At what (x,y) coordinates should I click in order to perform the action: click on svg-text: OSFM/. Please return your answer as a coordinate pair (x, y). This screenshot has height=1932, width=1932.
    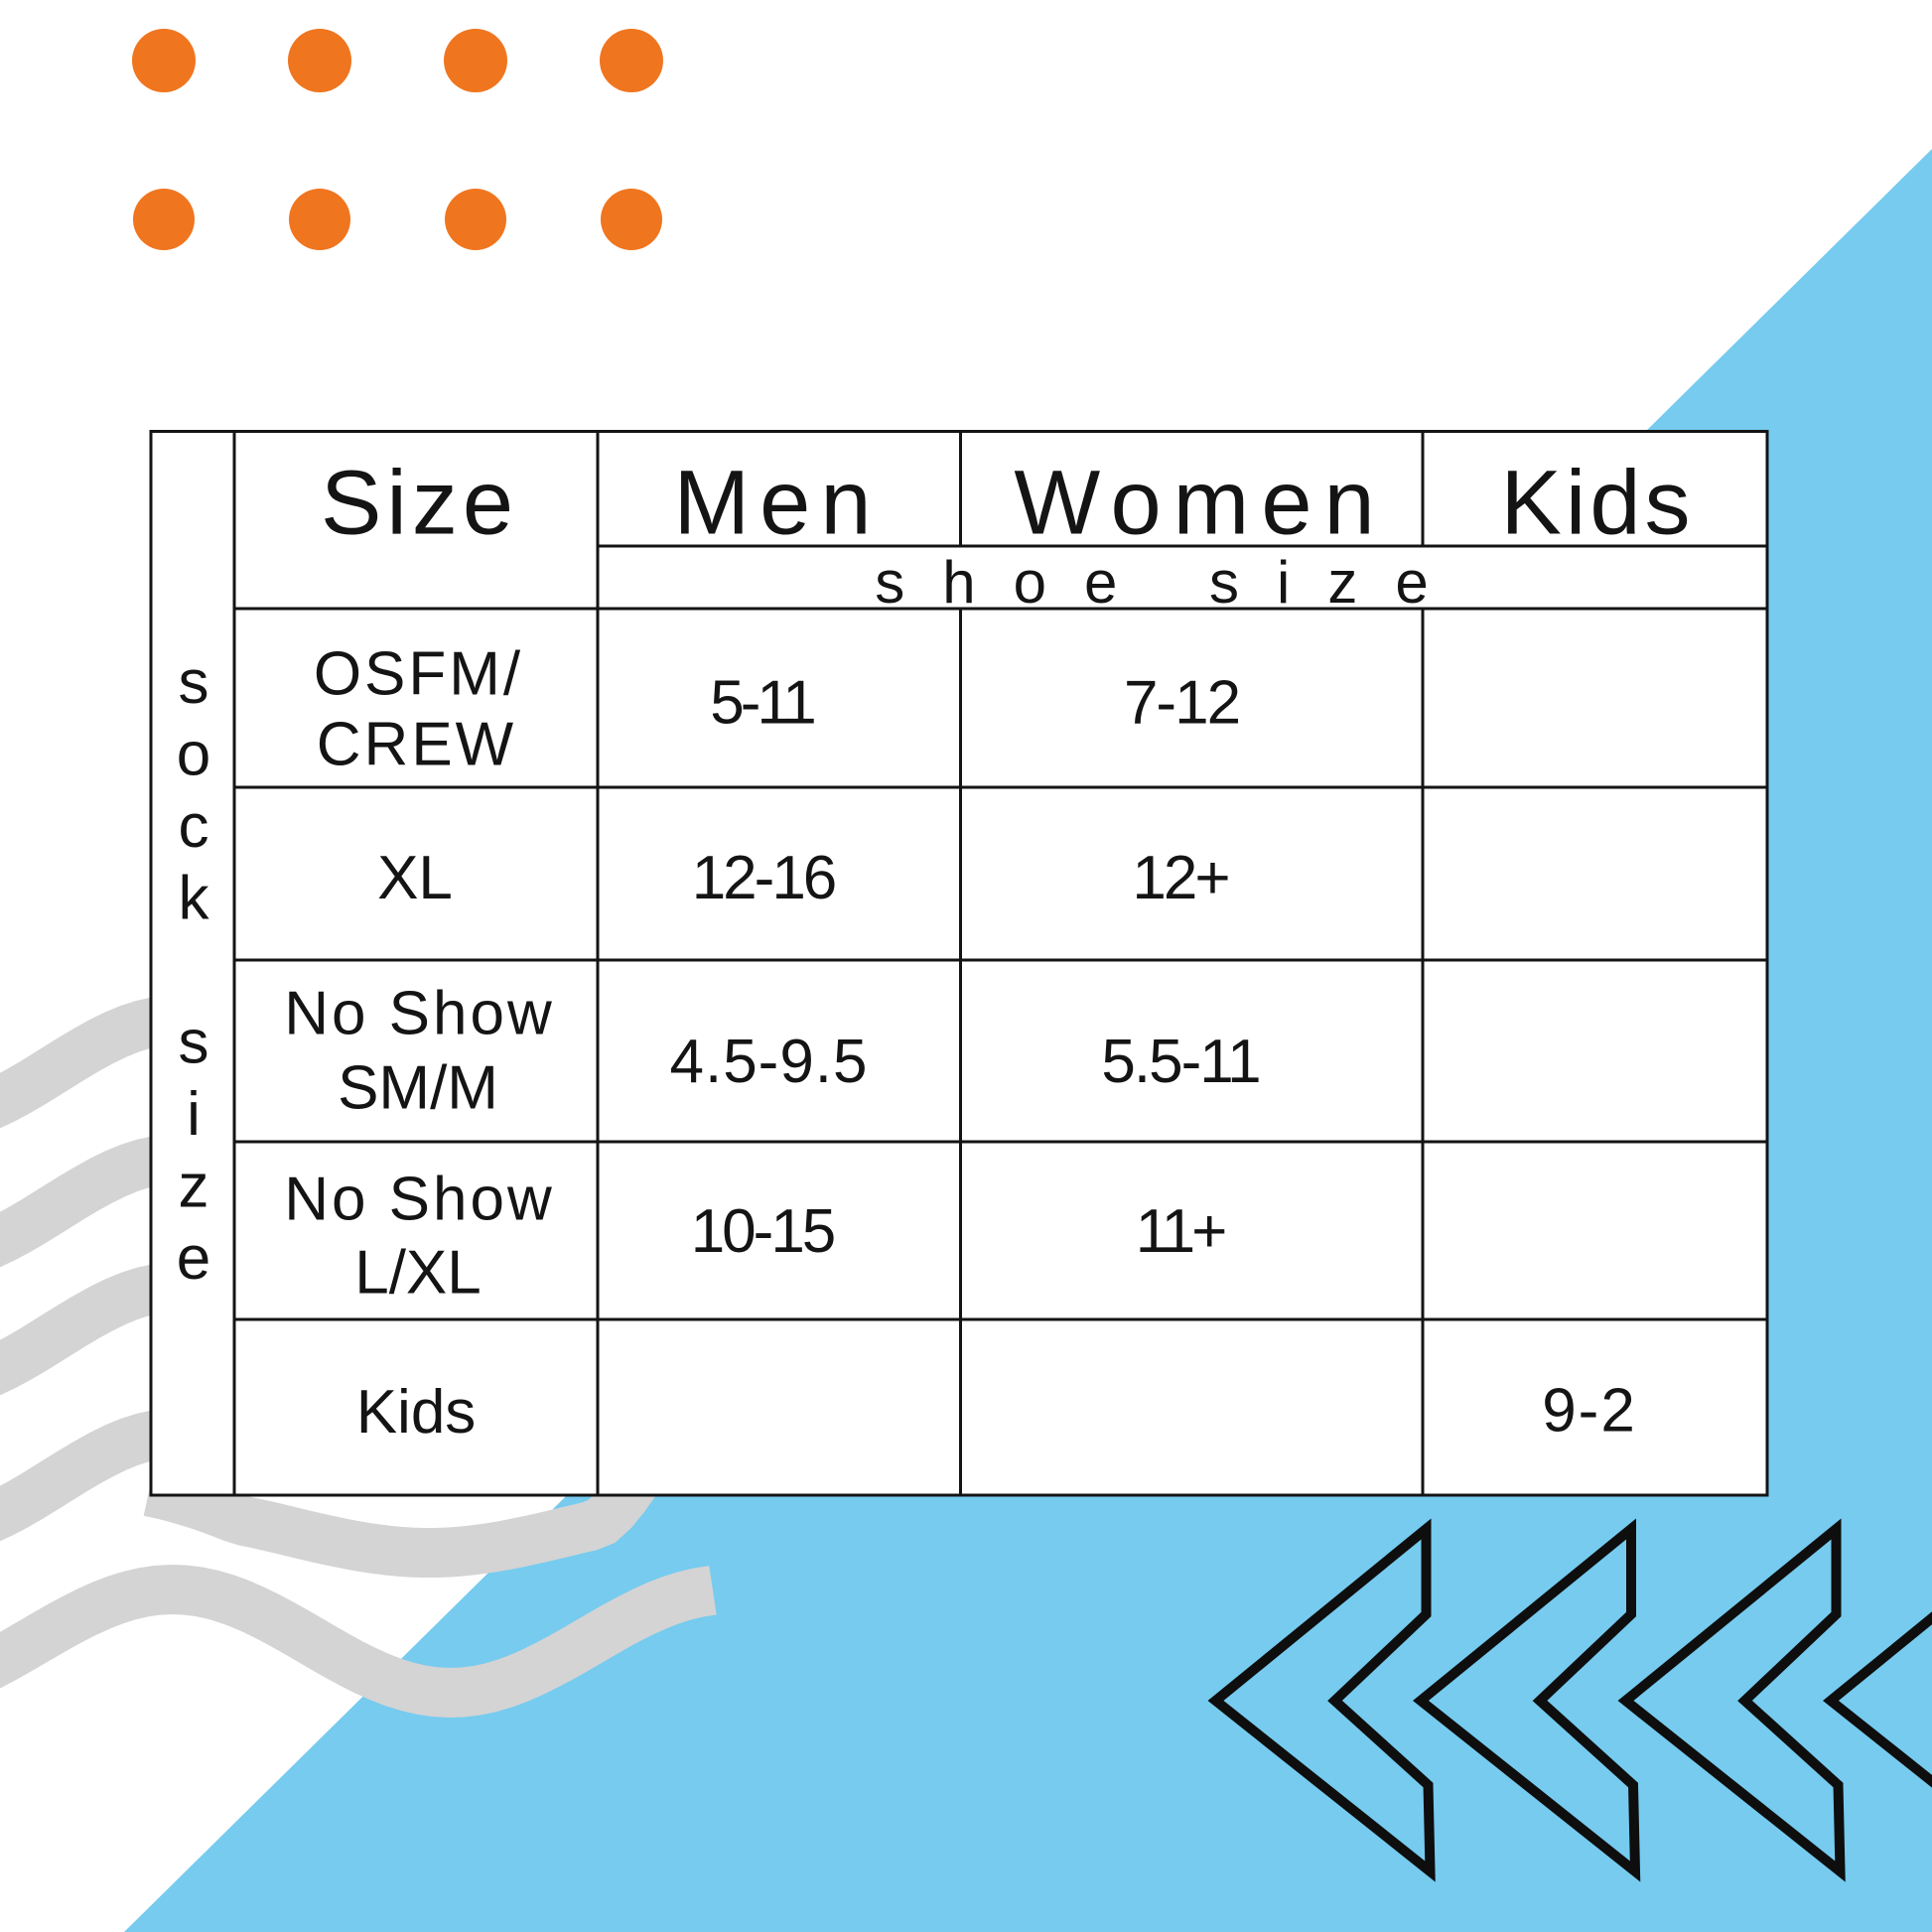
    Looking at the image, I should click on (419, 675).